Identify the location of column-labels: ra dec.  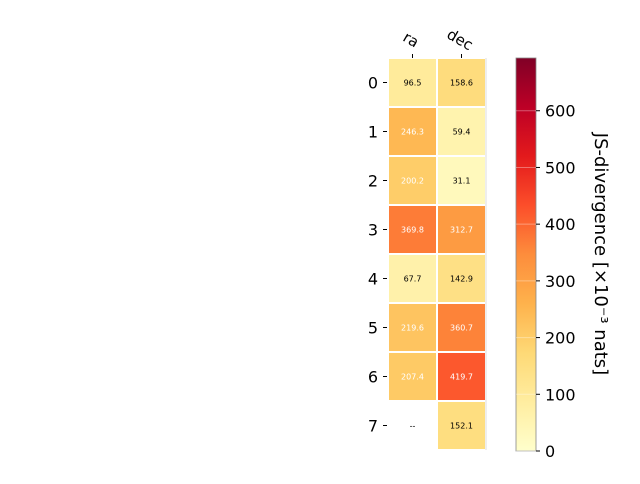
(438, 41).